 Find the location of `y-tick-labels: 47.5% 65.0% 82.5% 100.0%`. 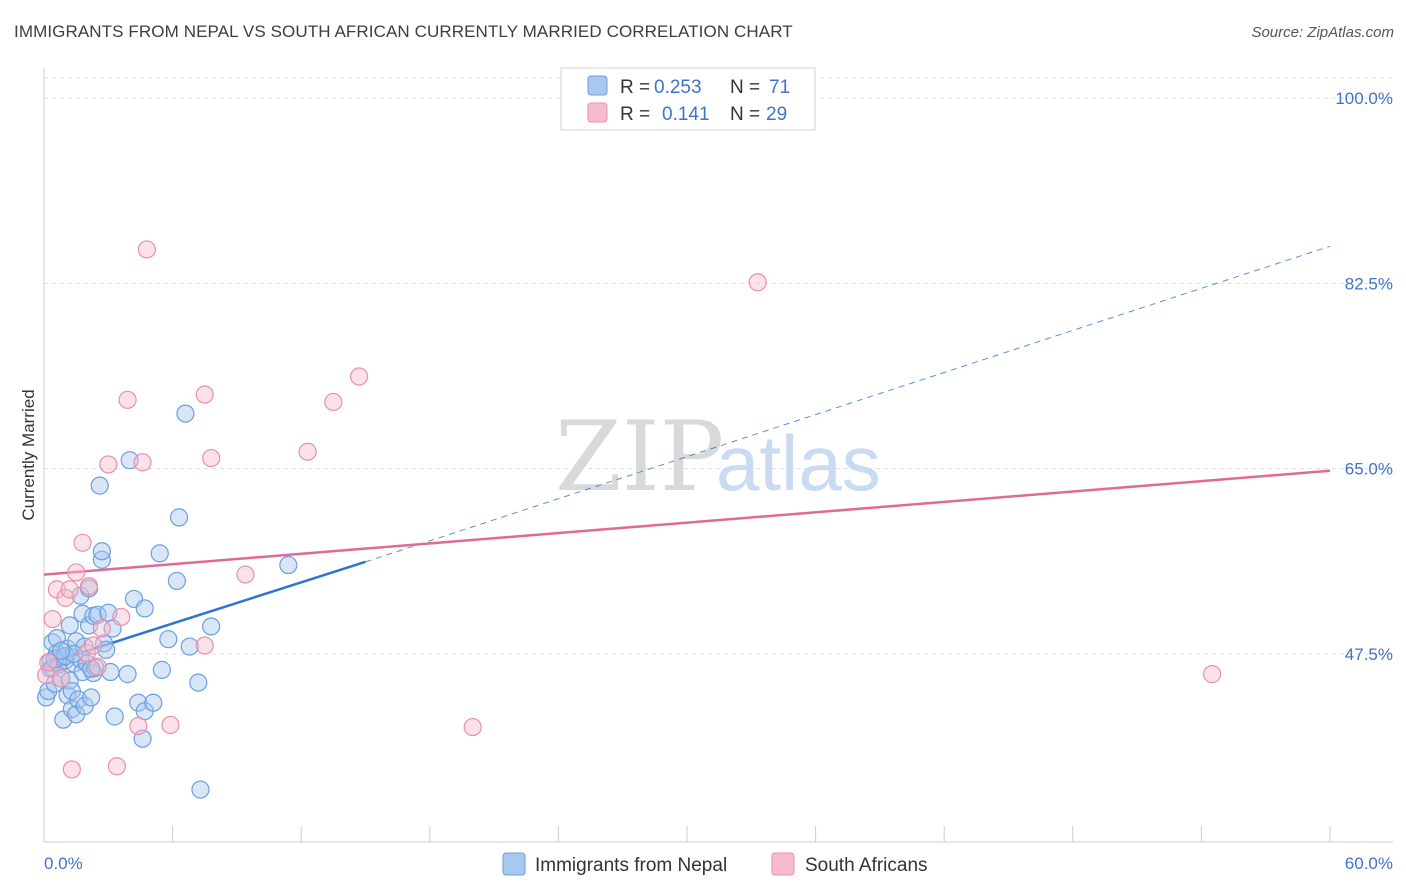

y-tick-labels: 47.5% 65.0% 82.5% 100.0% is located at coordinates (1364, 376).